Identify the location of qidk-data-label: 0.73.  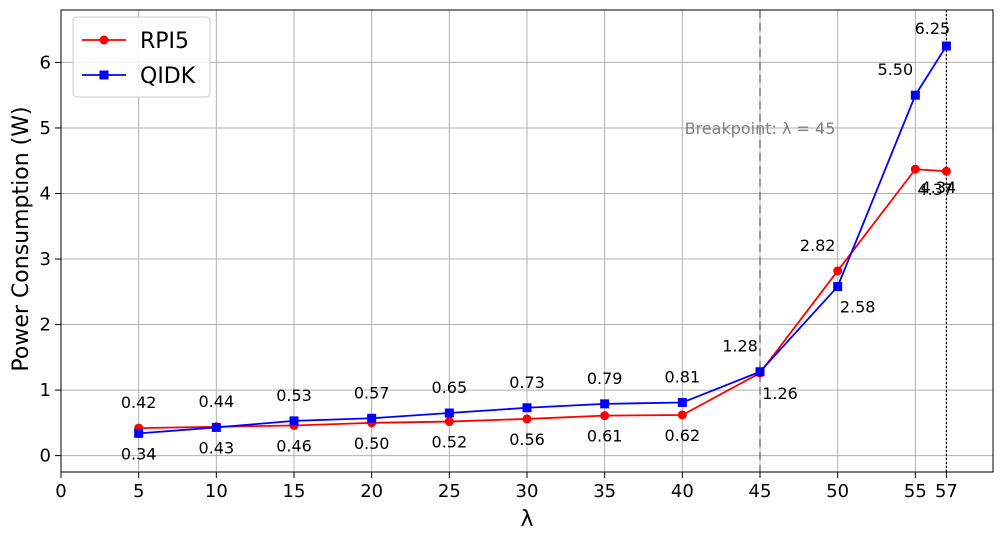
(527, 382).